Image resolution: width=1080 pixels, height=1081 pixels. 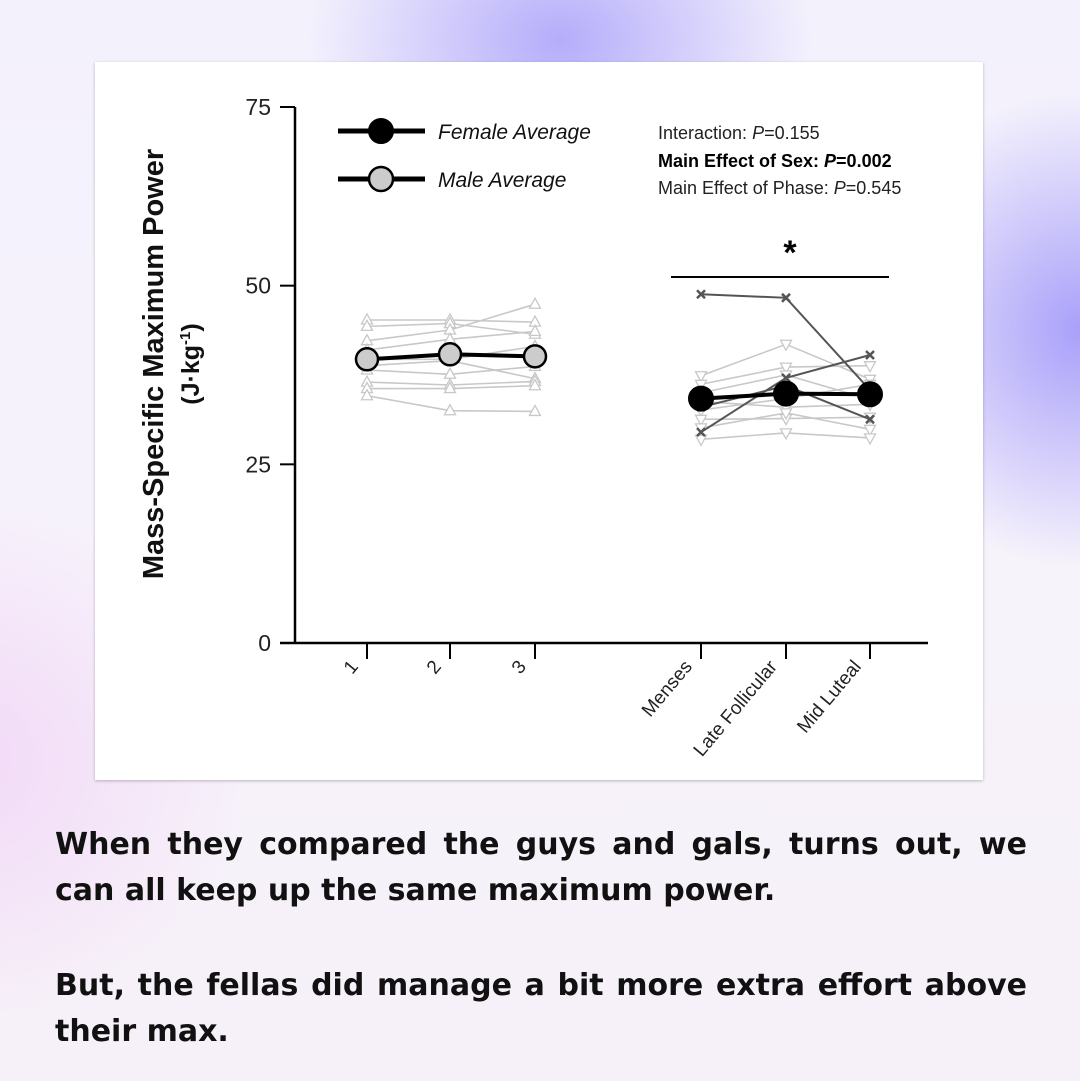 I want to click on y-axis-units-base: (J·kg, so click(x=191, y=375).